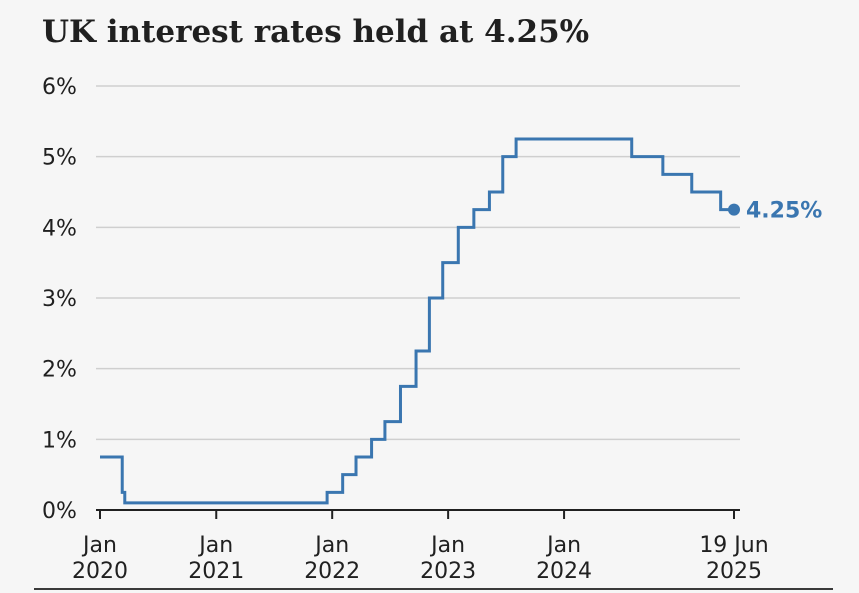  What do you see at coordinates (564, 571) in the screenshot?
I see `x-tick-label: 2024` at bounding box center [564, 571].